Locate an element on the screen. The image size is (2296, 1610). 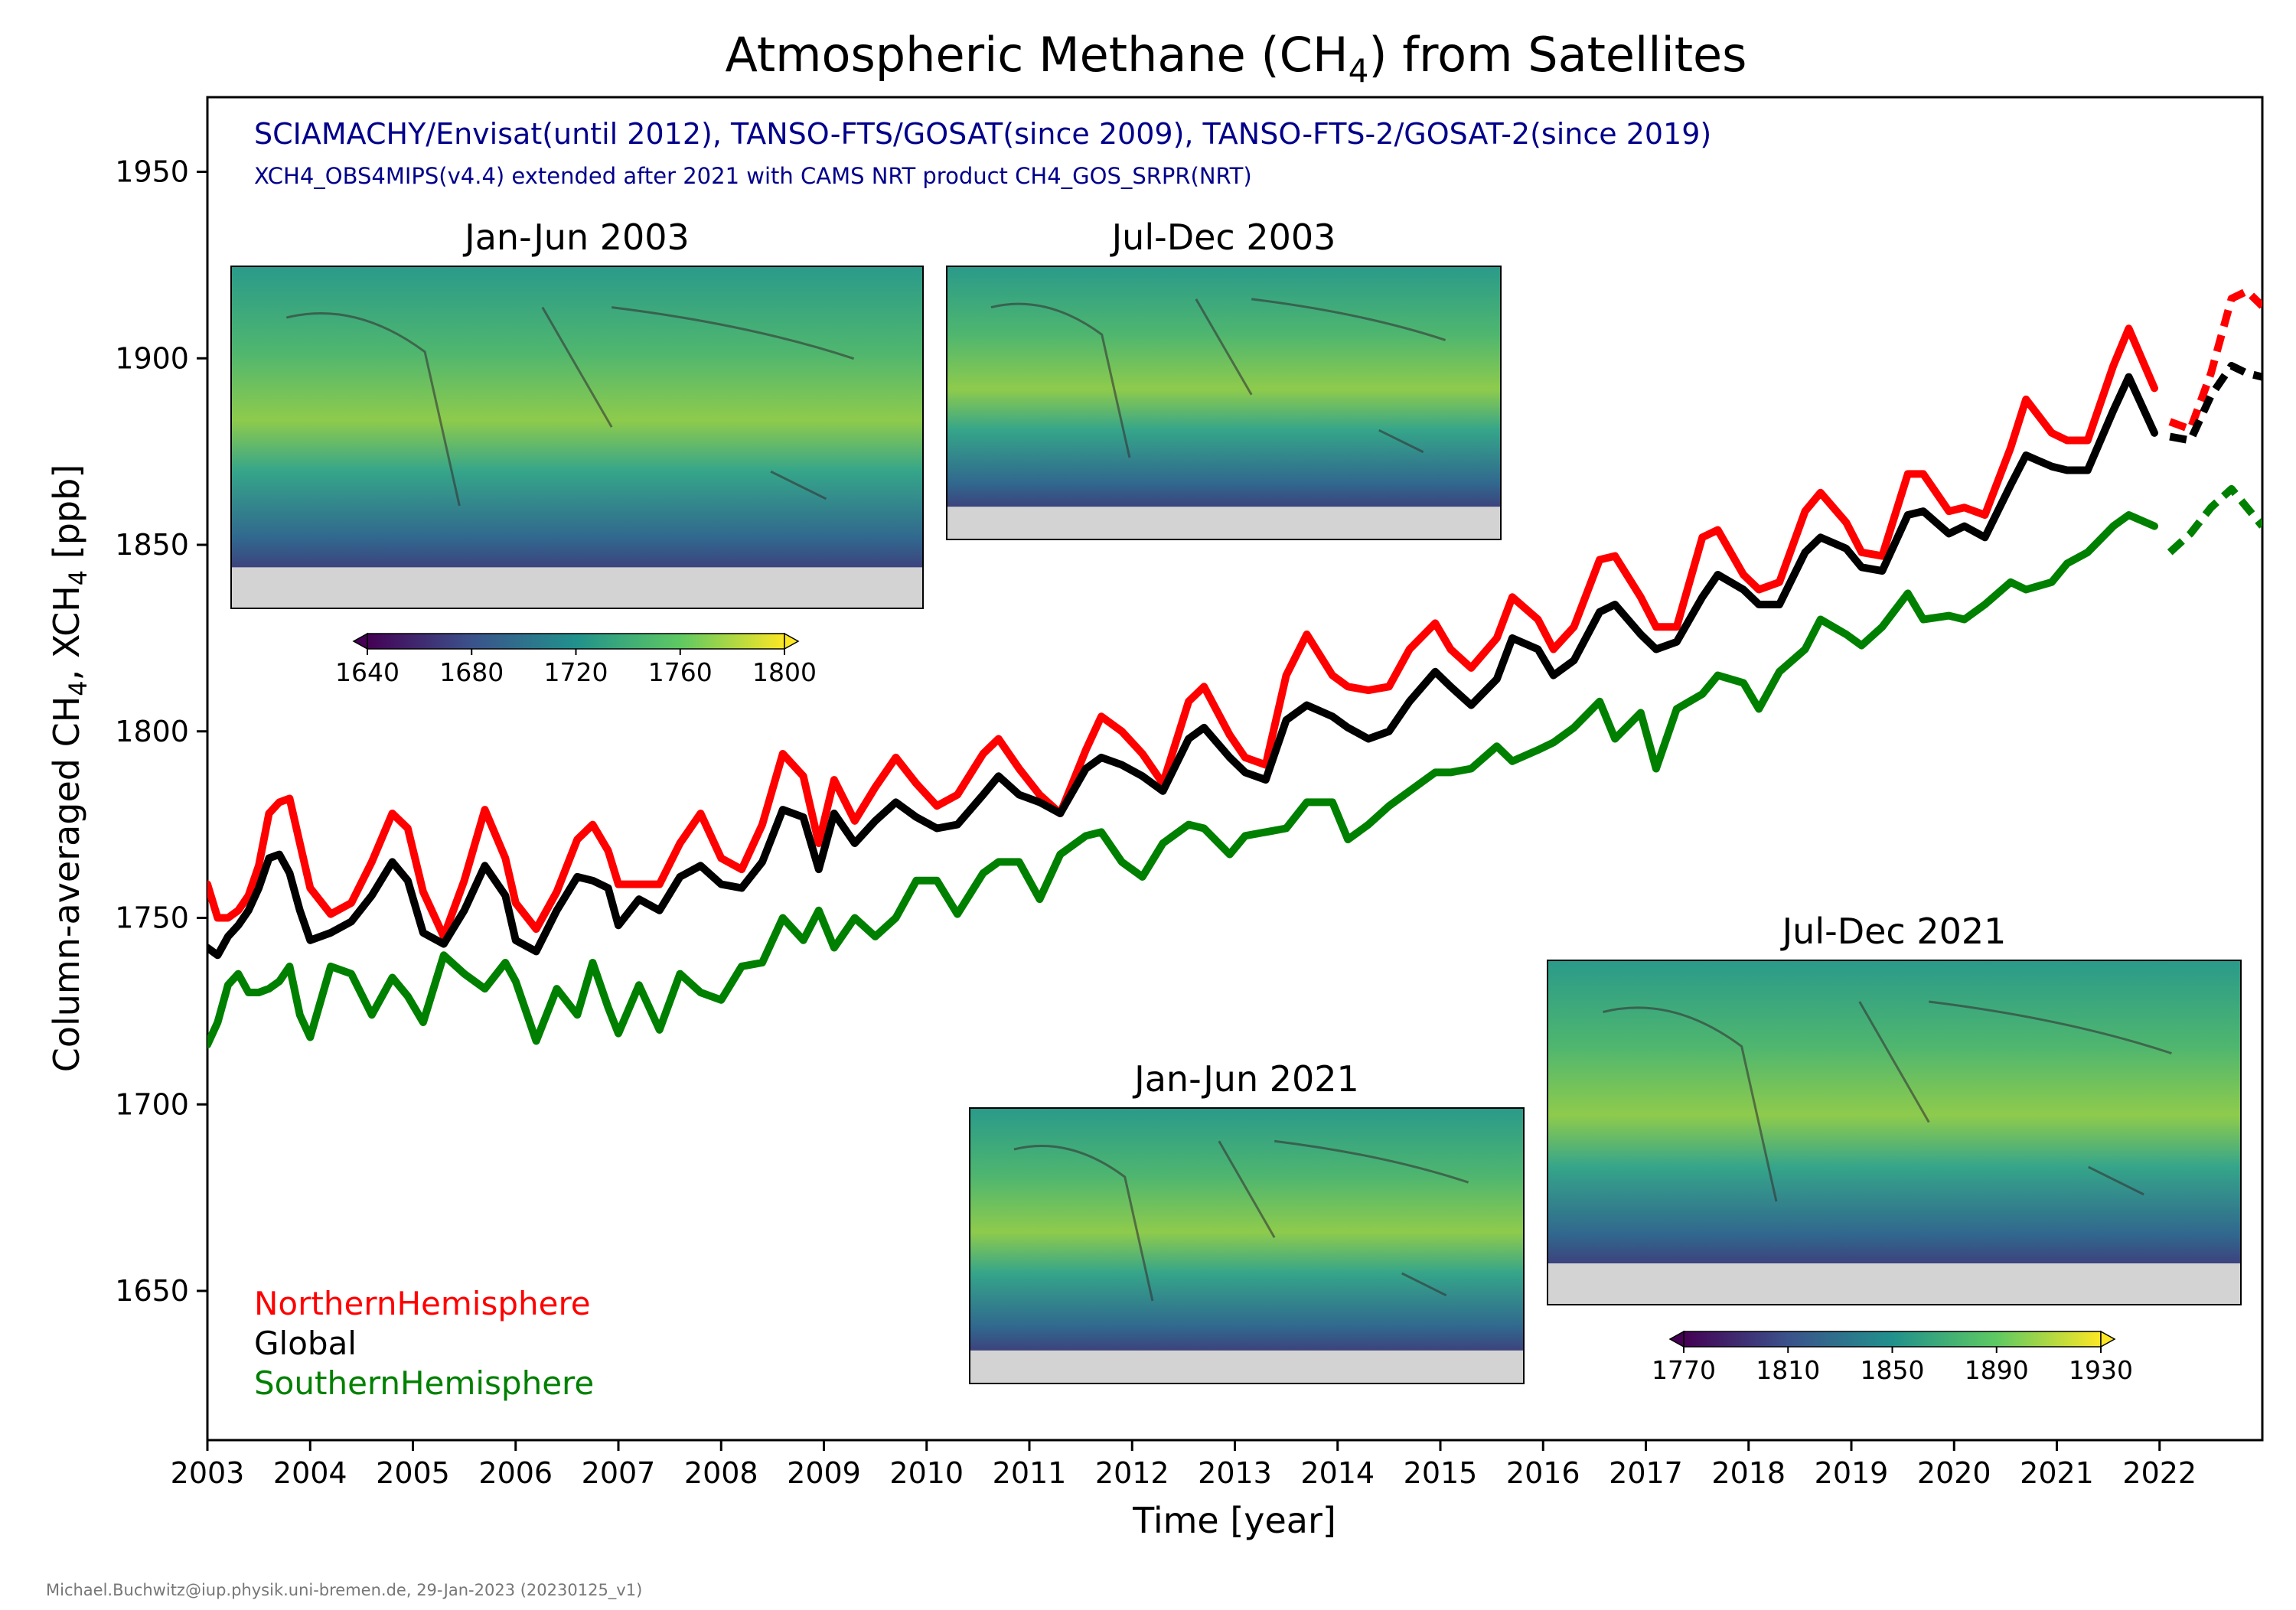
inset-map: Jul-Dec 2021 is located at coordinates (1894, 1108).